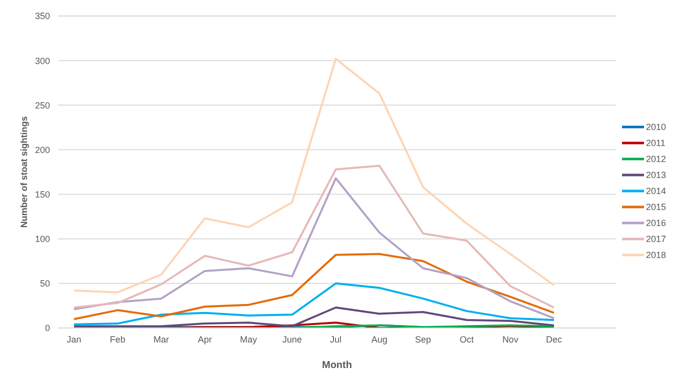  I want to click on x-tick-label: Apr, so click(205, 339).